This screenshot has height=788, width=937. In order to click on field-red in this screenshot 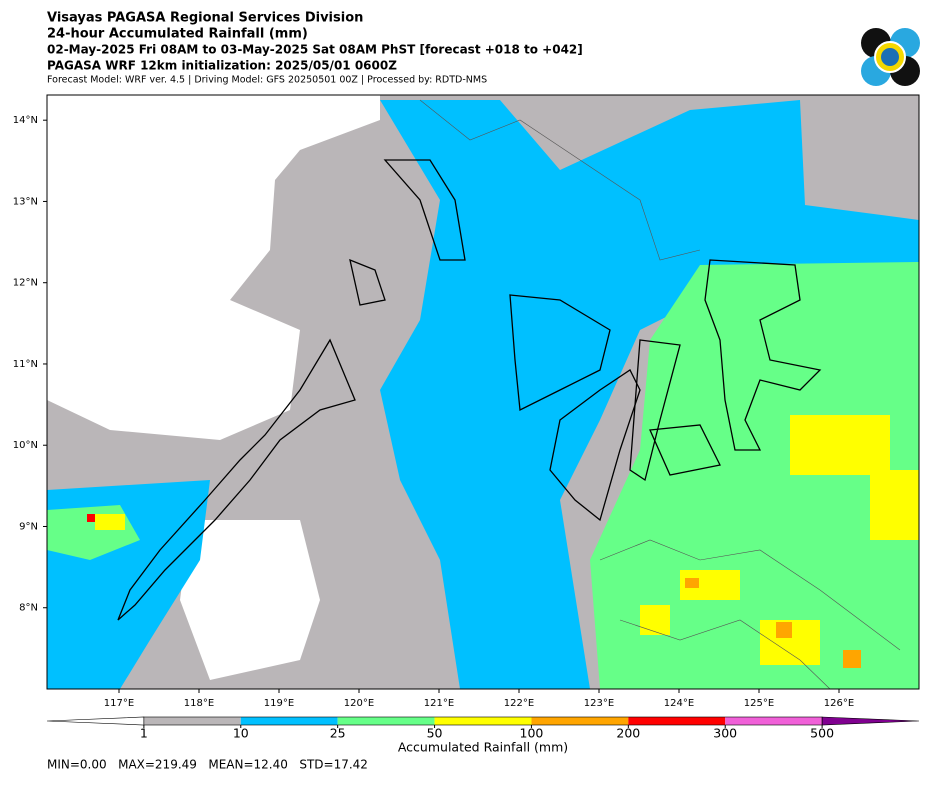, I will do `click(91, 518)`.